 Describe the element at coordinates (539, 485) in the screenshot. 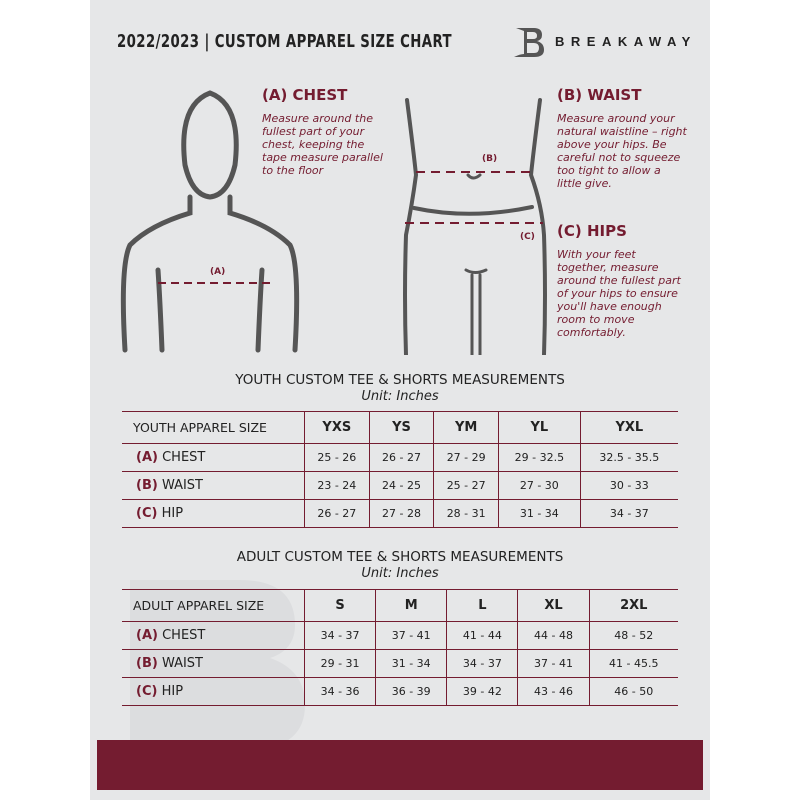

I see `table-cell: 27 - 30` at that location.